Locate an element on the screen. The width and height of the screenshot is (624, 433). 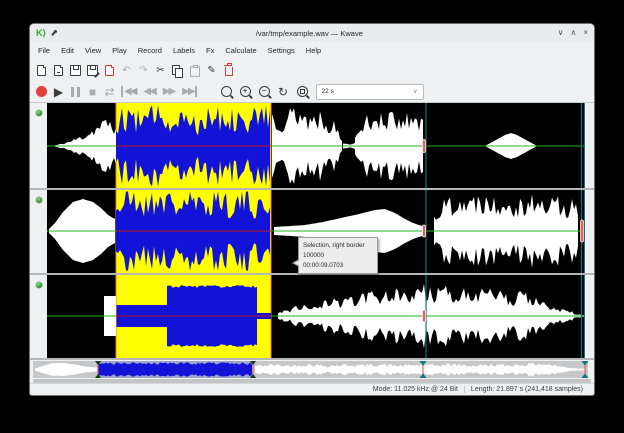
redo-button: ↷ is located at coordinates (143, 70).